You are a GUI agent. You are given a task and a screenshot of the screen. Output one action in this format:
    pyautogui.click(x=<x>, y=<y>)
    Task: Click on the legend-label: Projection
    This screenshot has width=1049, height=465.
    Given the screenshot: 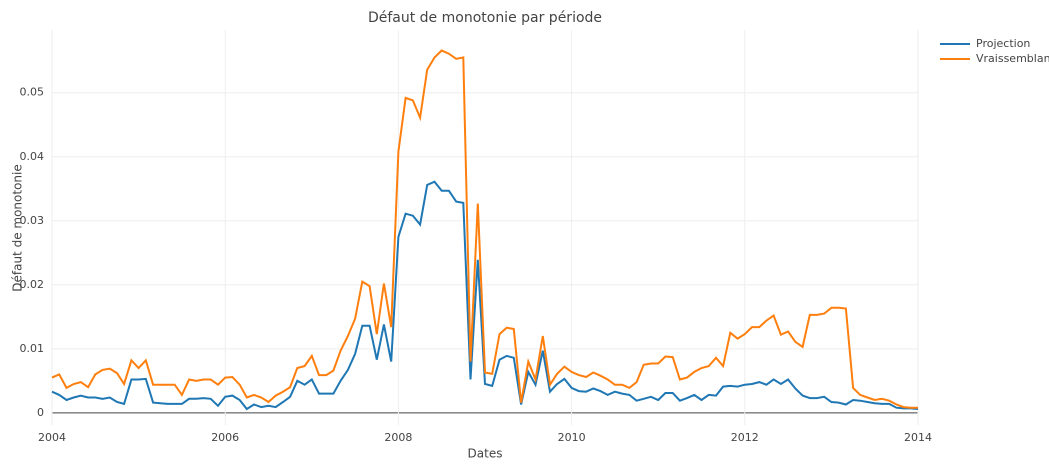 What is the action you would take?
    pyautogui.click(x=1003, y=43)
    